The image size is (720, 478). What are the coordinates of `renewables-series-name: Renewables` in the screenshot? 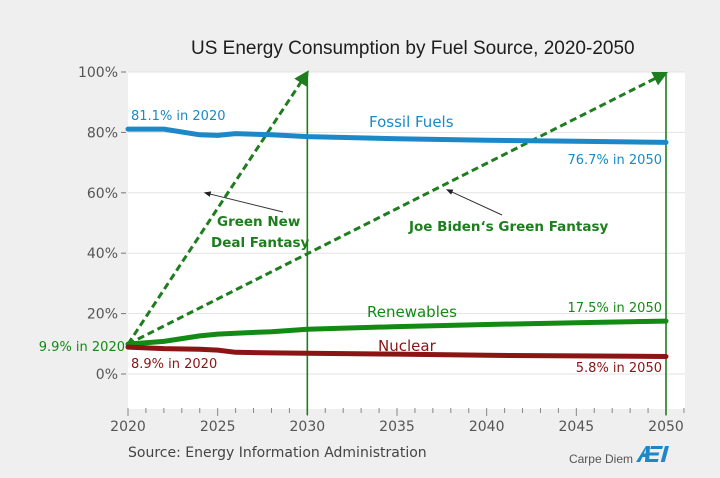 It's located at (412, 312).